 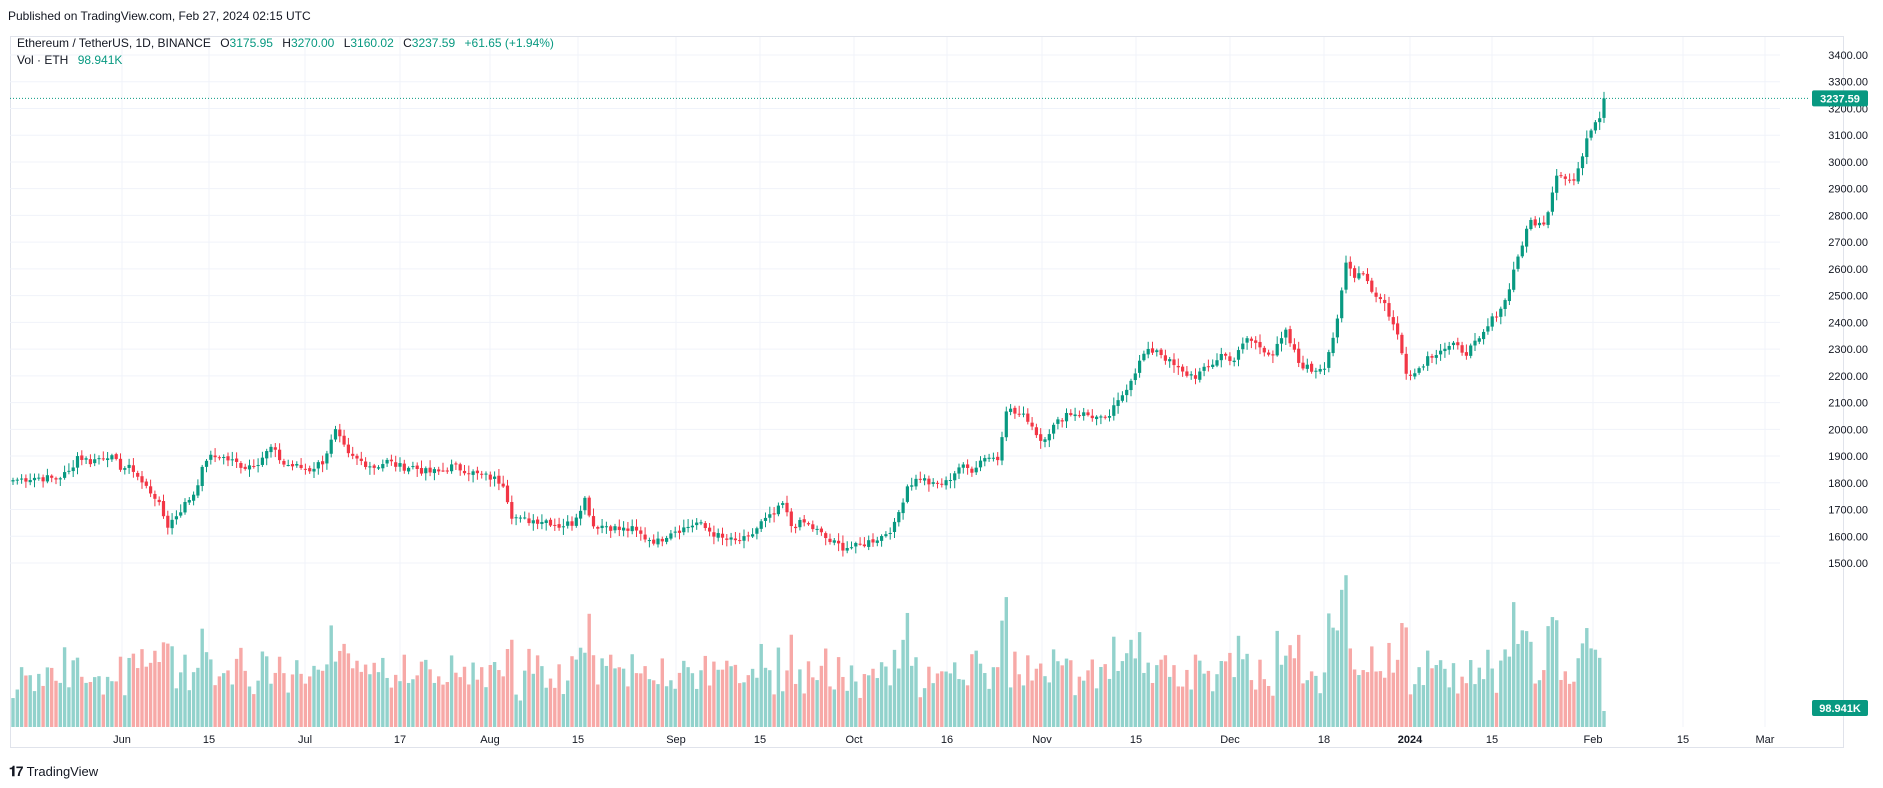 I want to click on price-tick-label: 1900.00, so click(x=1848, y=457).